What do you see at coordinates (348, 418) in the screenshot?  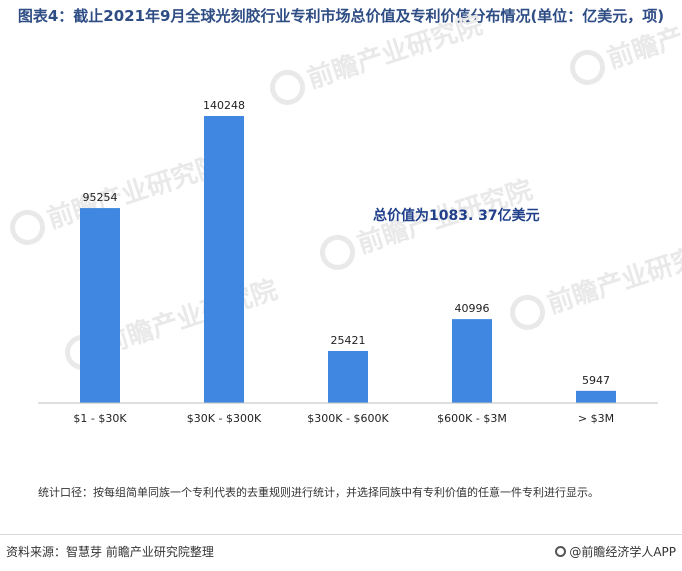 I see `x-tick-label-2: $300K - $600K` at bounding box center [348, 418].